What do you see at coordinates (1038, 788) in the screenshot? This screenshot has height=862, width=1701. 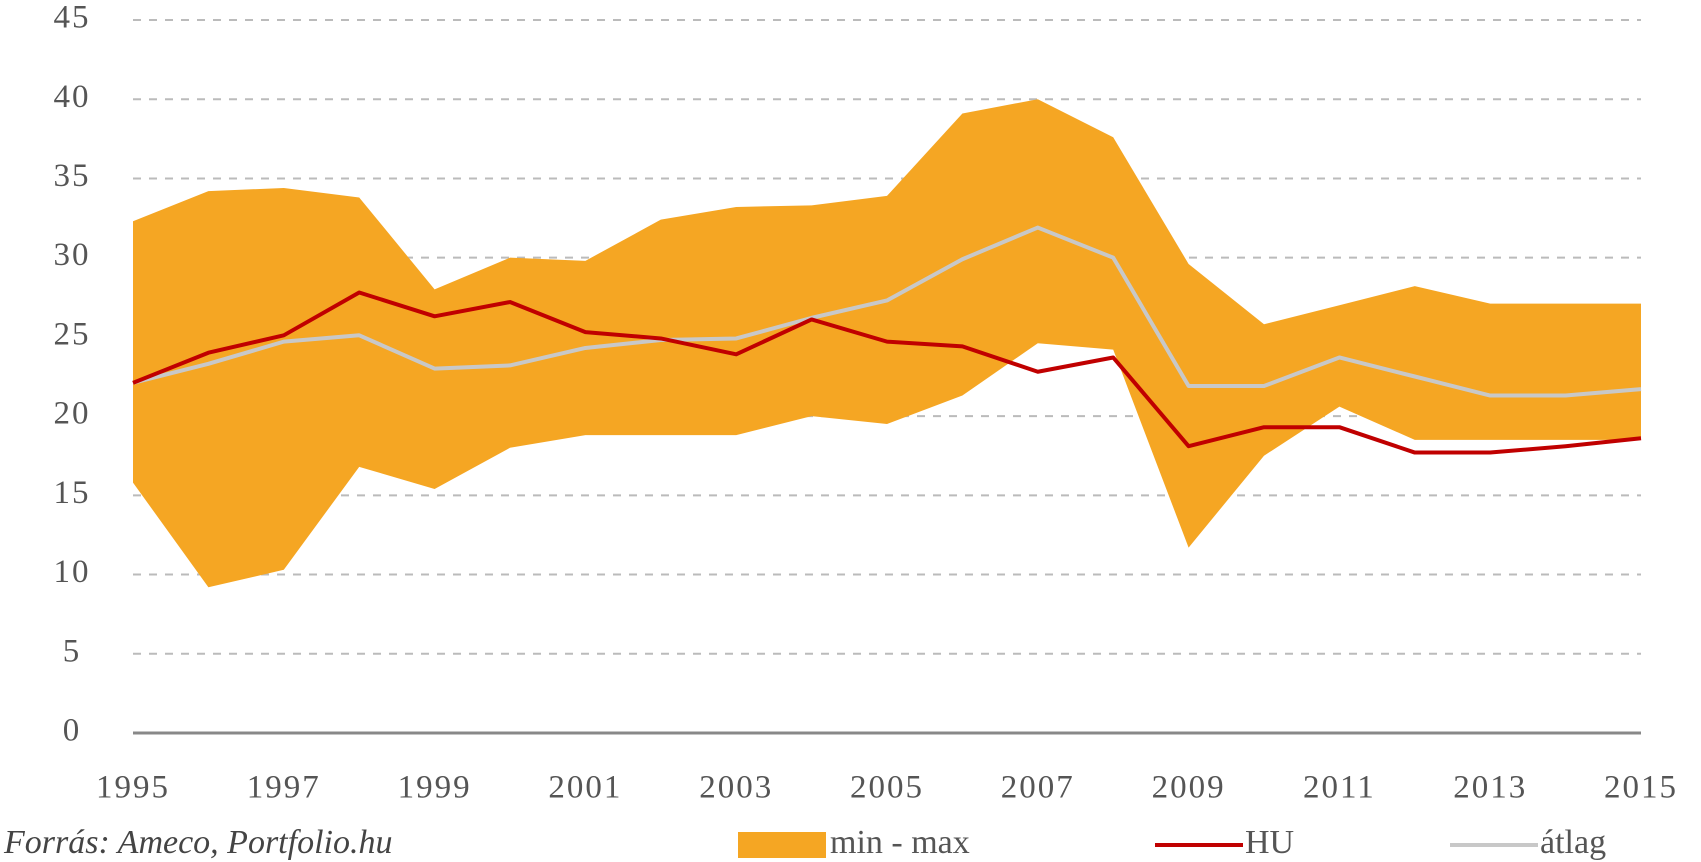 I see `x-tick-label: 2007` at bounding box center [1038, 788].